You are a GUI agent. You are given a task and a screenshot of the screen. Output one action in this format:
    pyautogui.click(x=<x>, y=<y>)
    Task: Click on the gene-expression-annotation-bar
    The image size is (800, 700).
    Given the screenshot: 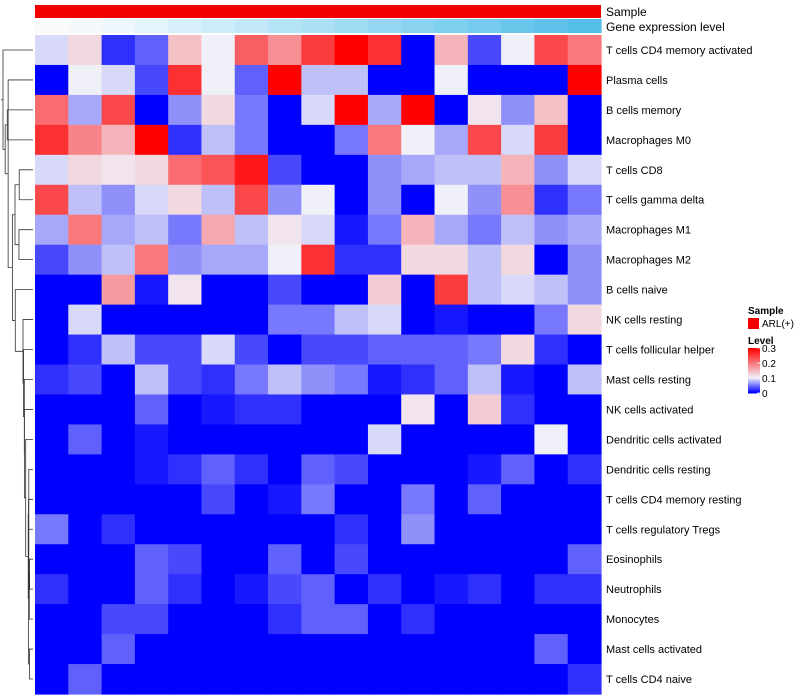 What is the action you would take?
    pyautogui.click(x=318, y=26)
    